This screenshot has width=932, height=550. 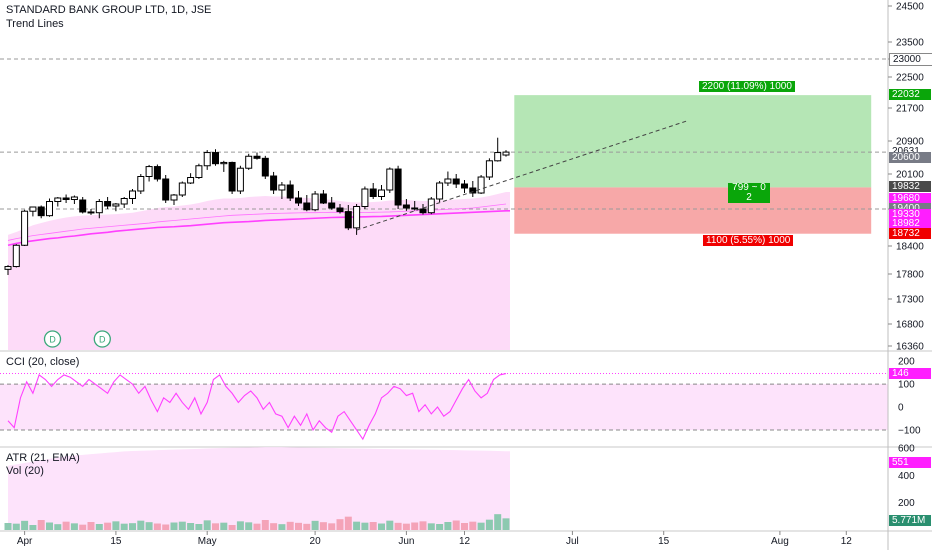 I want to click on cci-pane, so click(x=444, y=407).